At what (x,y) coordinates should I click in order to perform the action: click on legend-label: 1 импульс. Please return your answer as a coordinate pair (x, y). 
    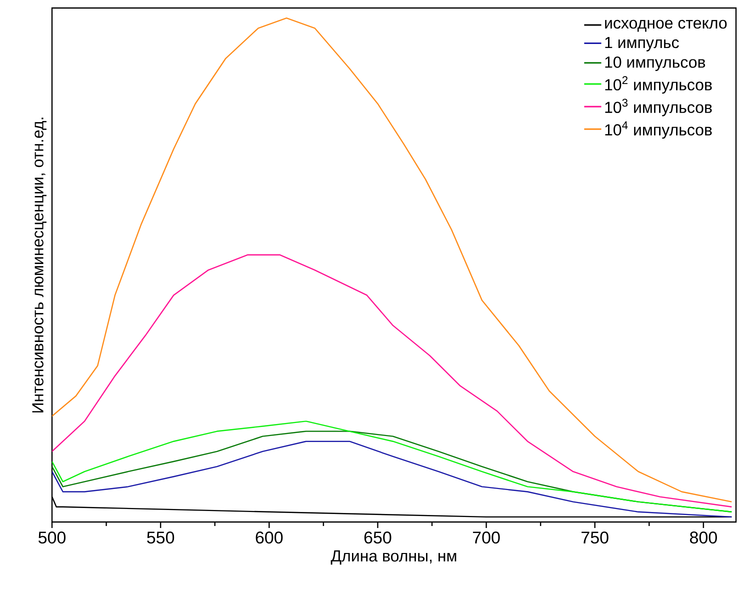
    Looking at the image, I should click on (642, 44).